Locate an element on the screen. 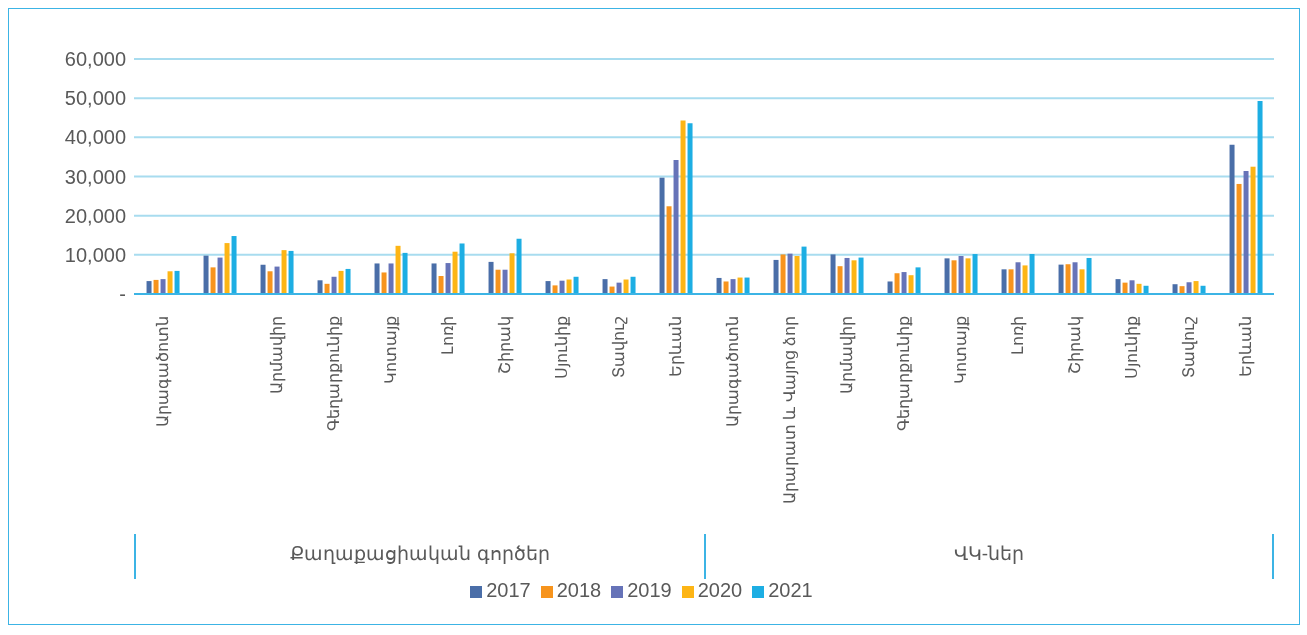 This screenshot has width=1307, height=635. legend-label: 2020 is located at coordinates (720, 590).